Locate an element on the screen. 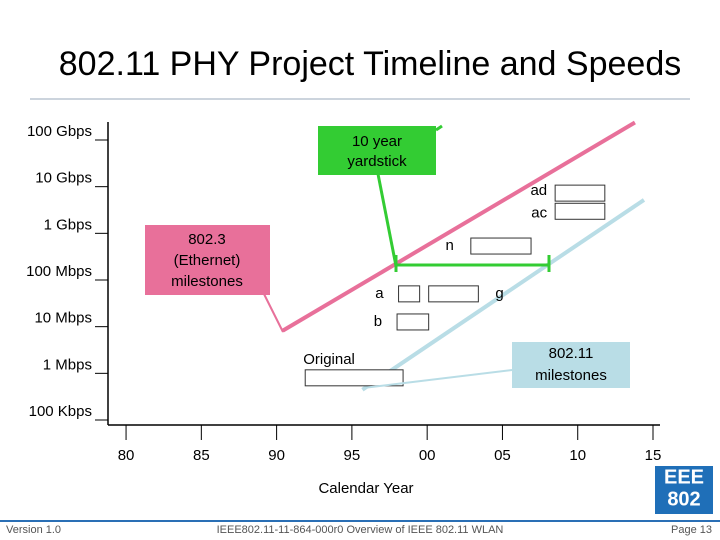 The width and height of the screenshot is (720, 540). callout-text: 802.11 is located at coordinates (571, 353).